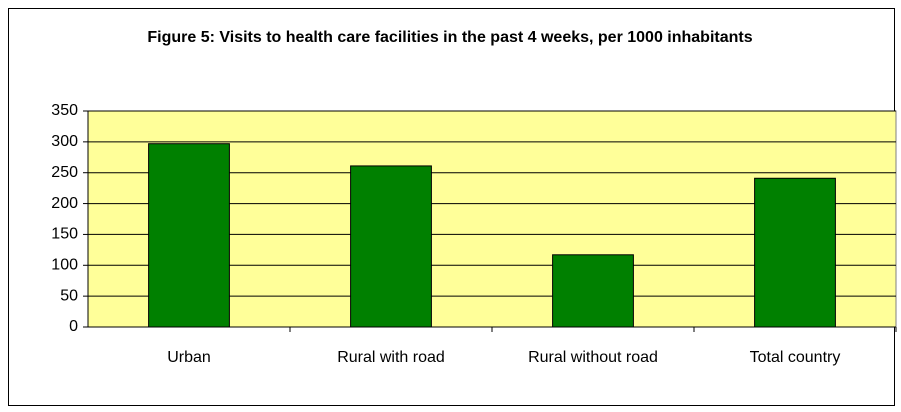 The image size is (901, 412). Describe the element at coordinates (64, 172) in the screenshot. I see `y-tick-label: 250` at that location.